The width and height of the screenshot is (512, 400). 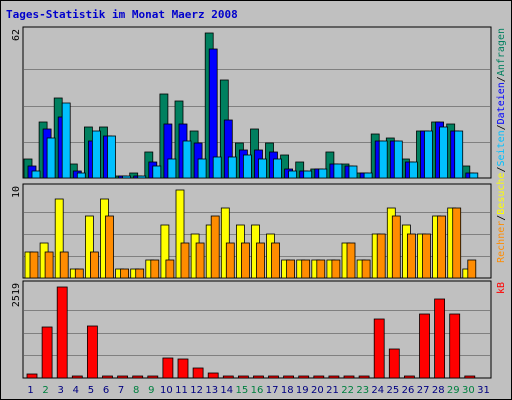 I want to click on x-tick-label-day-16: 16, so click(x=257, y=390).